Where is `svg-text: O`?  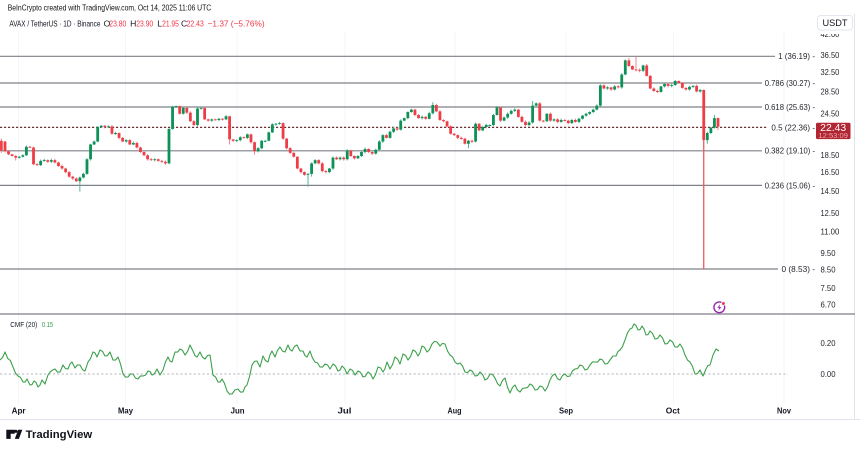 svg-text: O is located at coordinates (107, 23).